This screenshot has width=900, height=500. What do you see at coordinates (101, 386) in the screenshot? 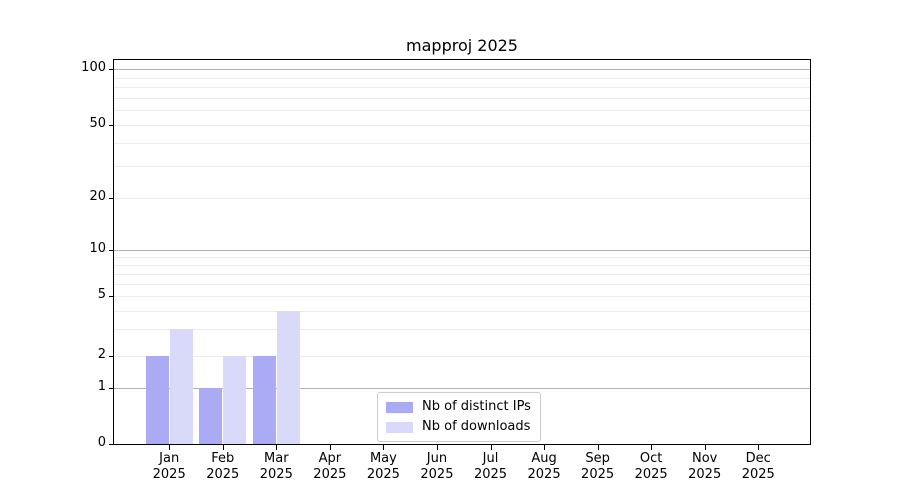
I see `y-tick-label: 1` at bounding box center [101, 386].